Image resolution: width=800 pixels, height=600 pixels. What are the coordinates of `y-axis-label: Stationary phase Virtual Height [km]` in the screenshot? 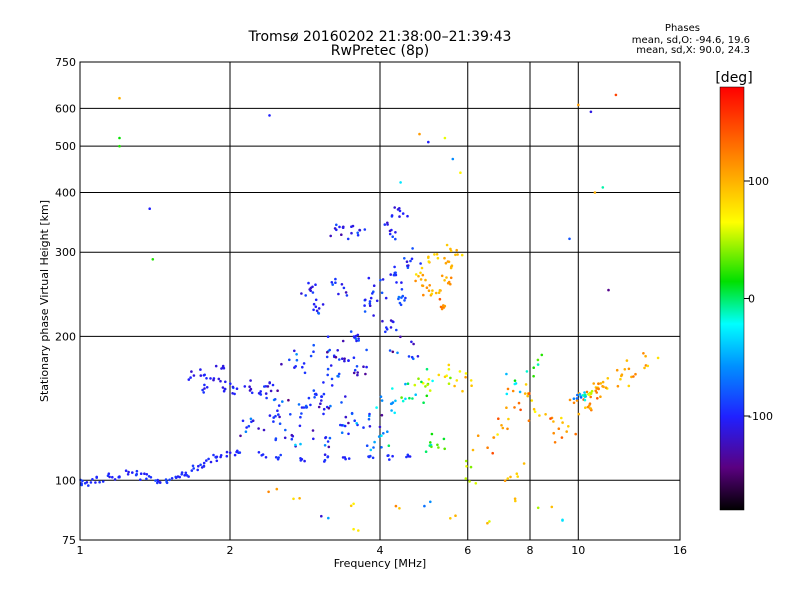 It's located at (44, 301).